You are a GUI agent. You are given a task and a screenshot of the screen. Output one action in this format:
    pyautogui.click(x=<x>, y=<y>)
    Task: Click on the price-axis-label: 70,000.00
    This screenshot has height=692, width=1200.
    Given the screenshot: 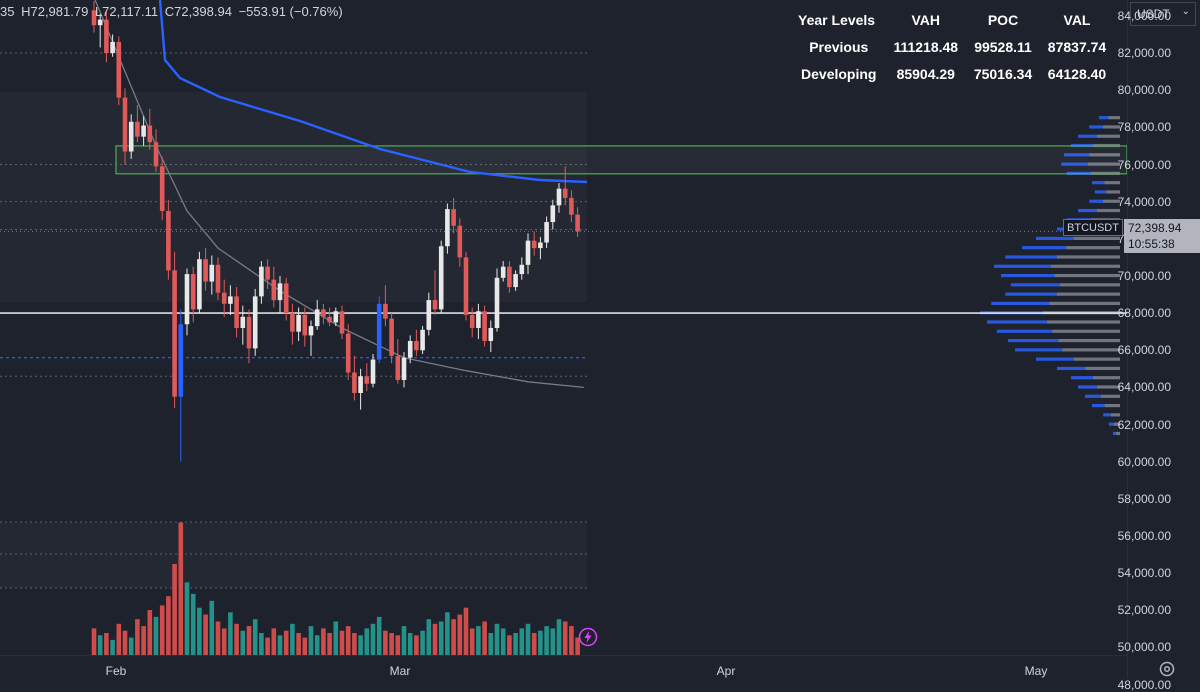 What is the action you would take?
    pyautogui.click(x=1144, y=275)
    